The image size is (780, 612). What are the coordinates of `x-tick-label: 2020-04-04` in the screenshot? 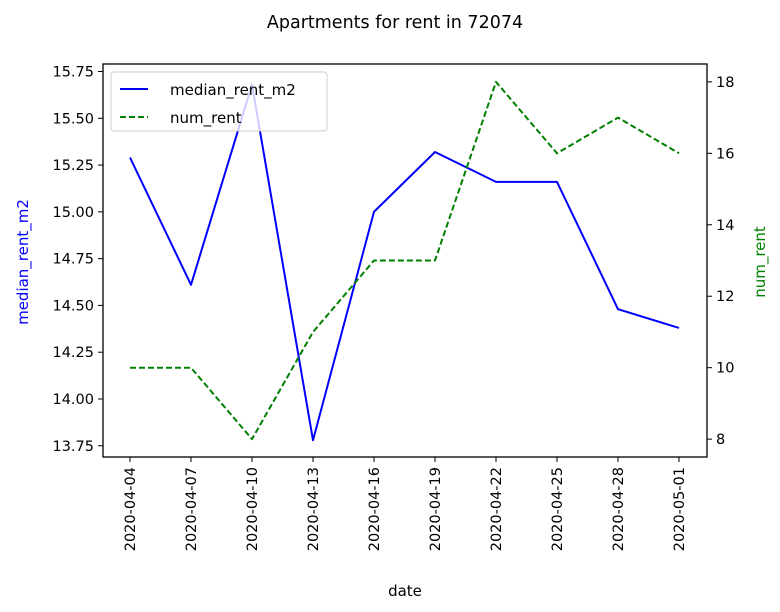 It's located at (131, 509).